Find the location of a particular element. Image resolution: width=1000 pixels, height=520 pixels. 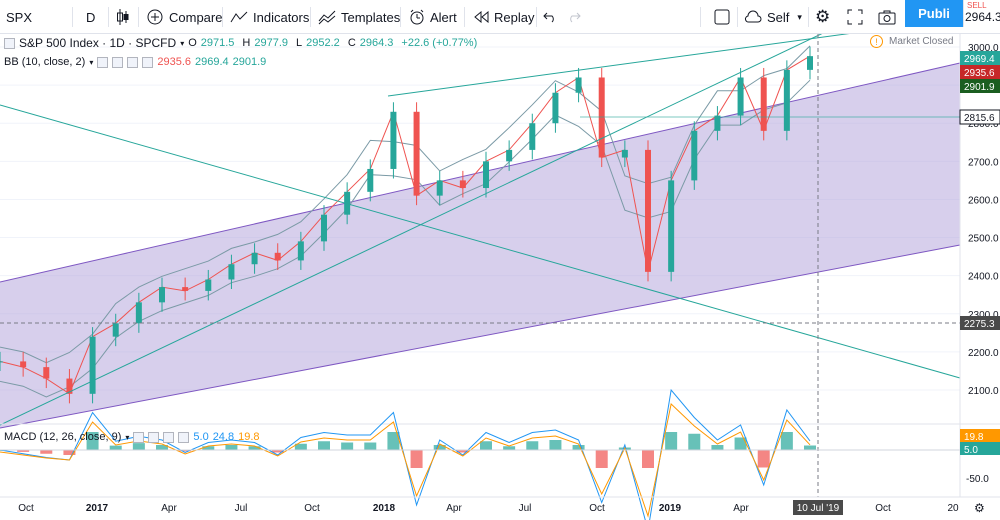

indicators-label: Indicators is located at coordinates (281, 17).